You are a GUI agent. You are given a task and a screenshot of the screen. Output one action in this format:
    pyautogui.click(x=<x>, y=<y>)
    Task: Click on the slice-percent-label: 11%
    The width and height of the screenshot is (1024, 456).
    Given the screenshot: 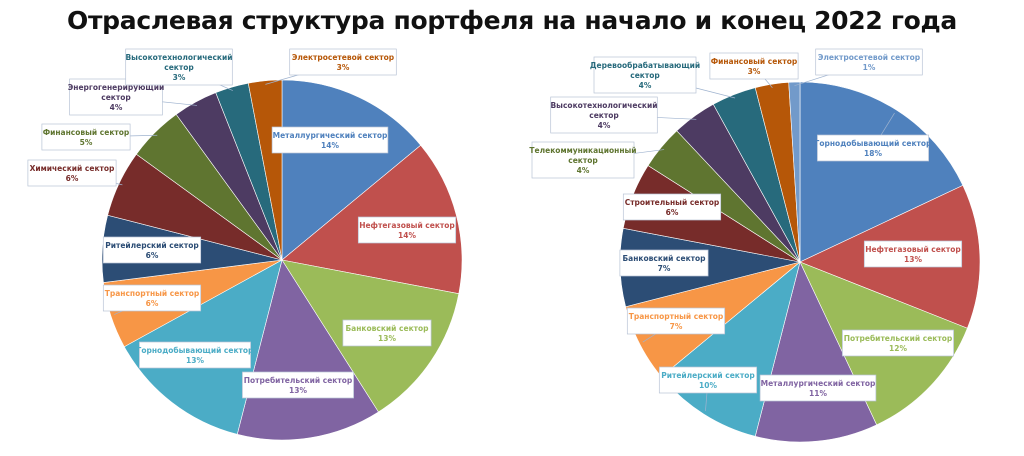 What is the action you would take?
    pyautogui.click(x=818, y=393)
    